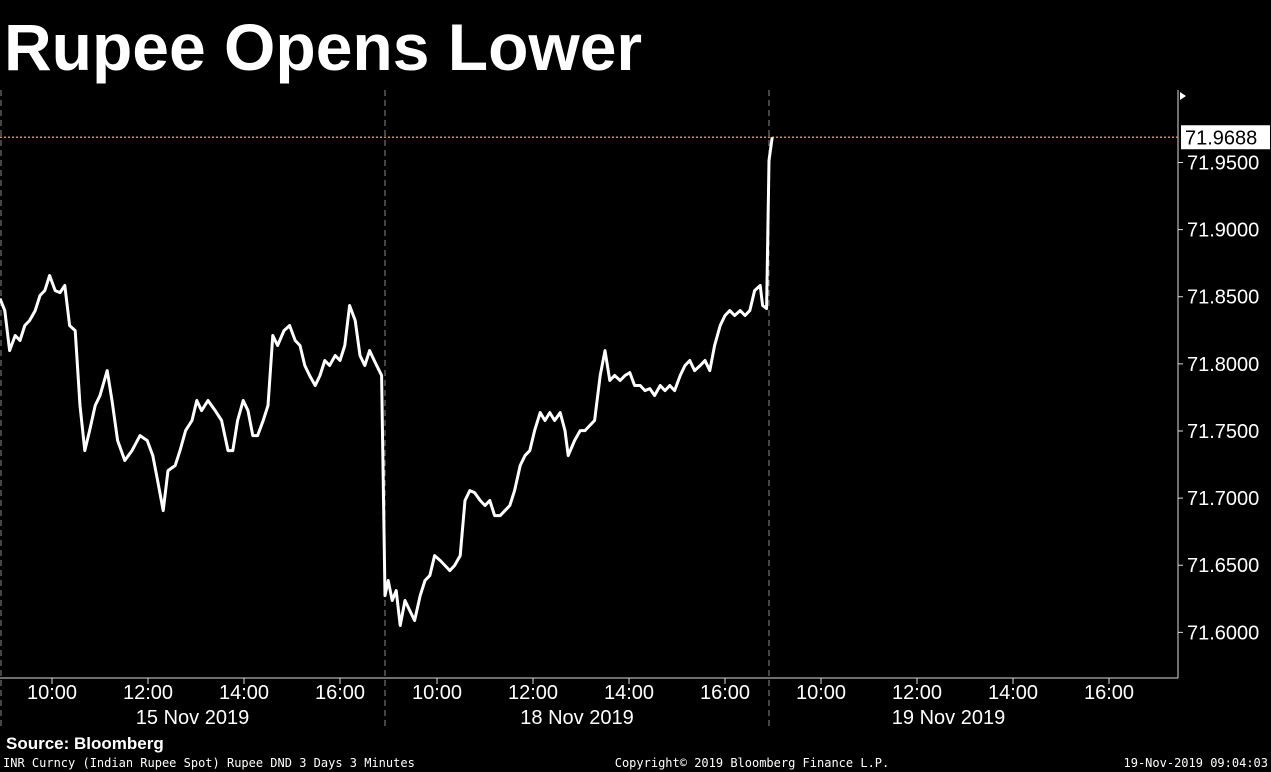  What do you see at coordinates (1221, 138) in the screenshot?
I see `last-price-label: 71.9688` at bounding box center [1221, 138].